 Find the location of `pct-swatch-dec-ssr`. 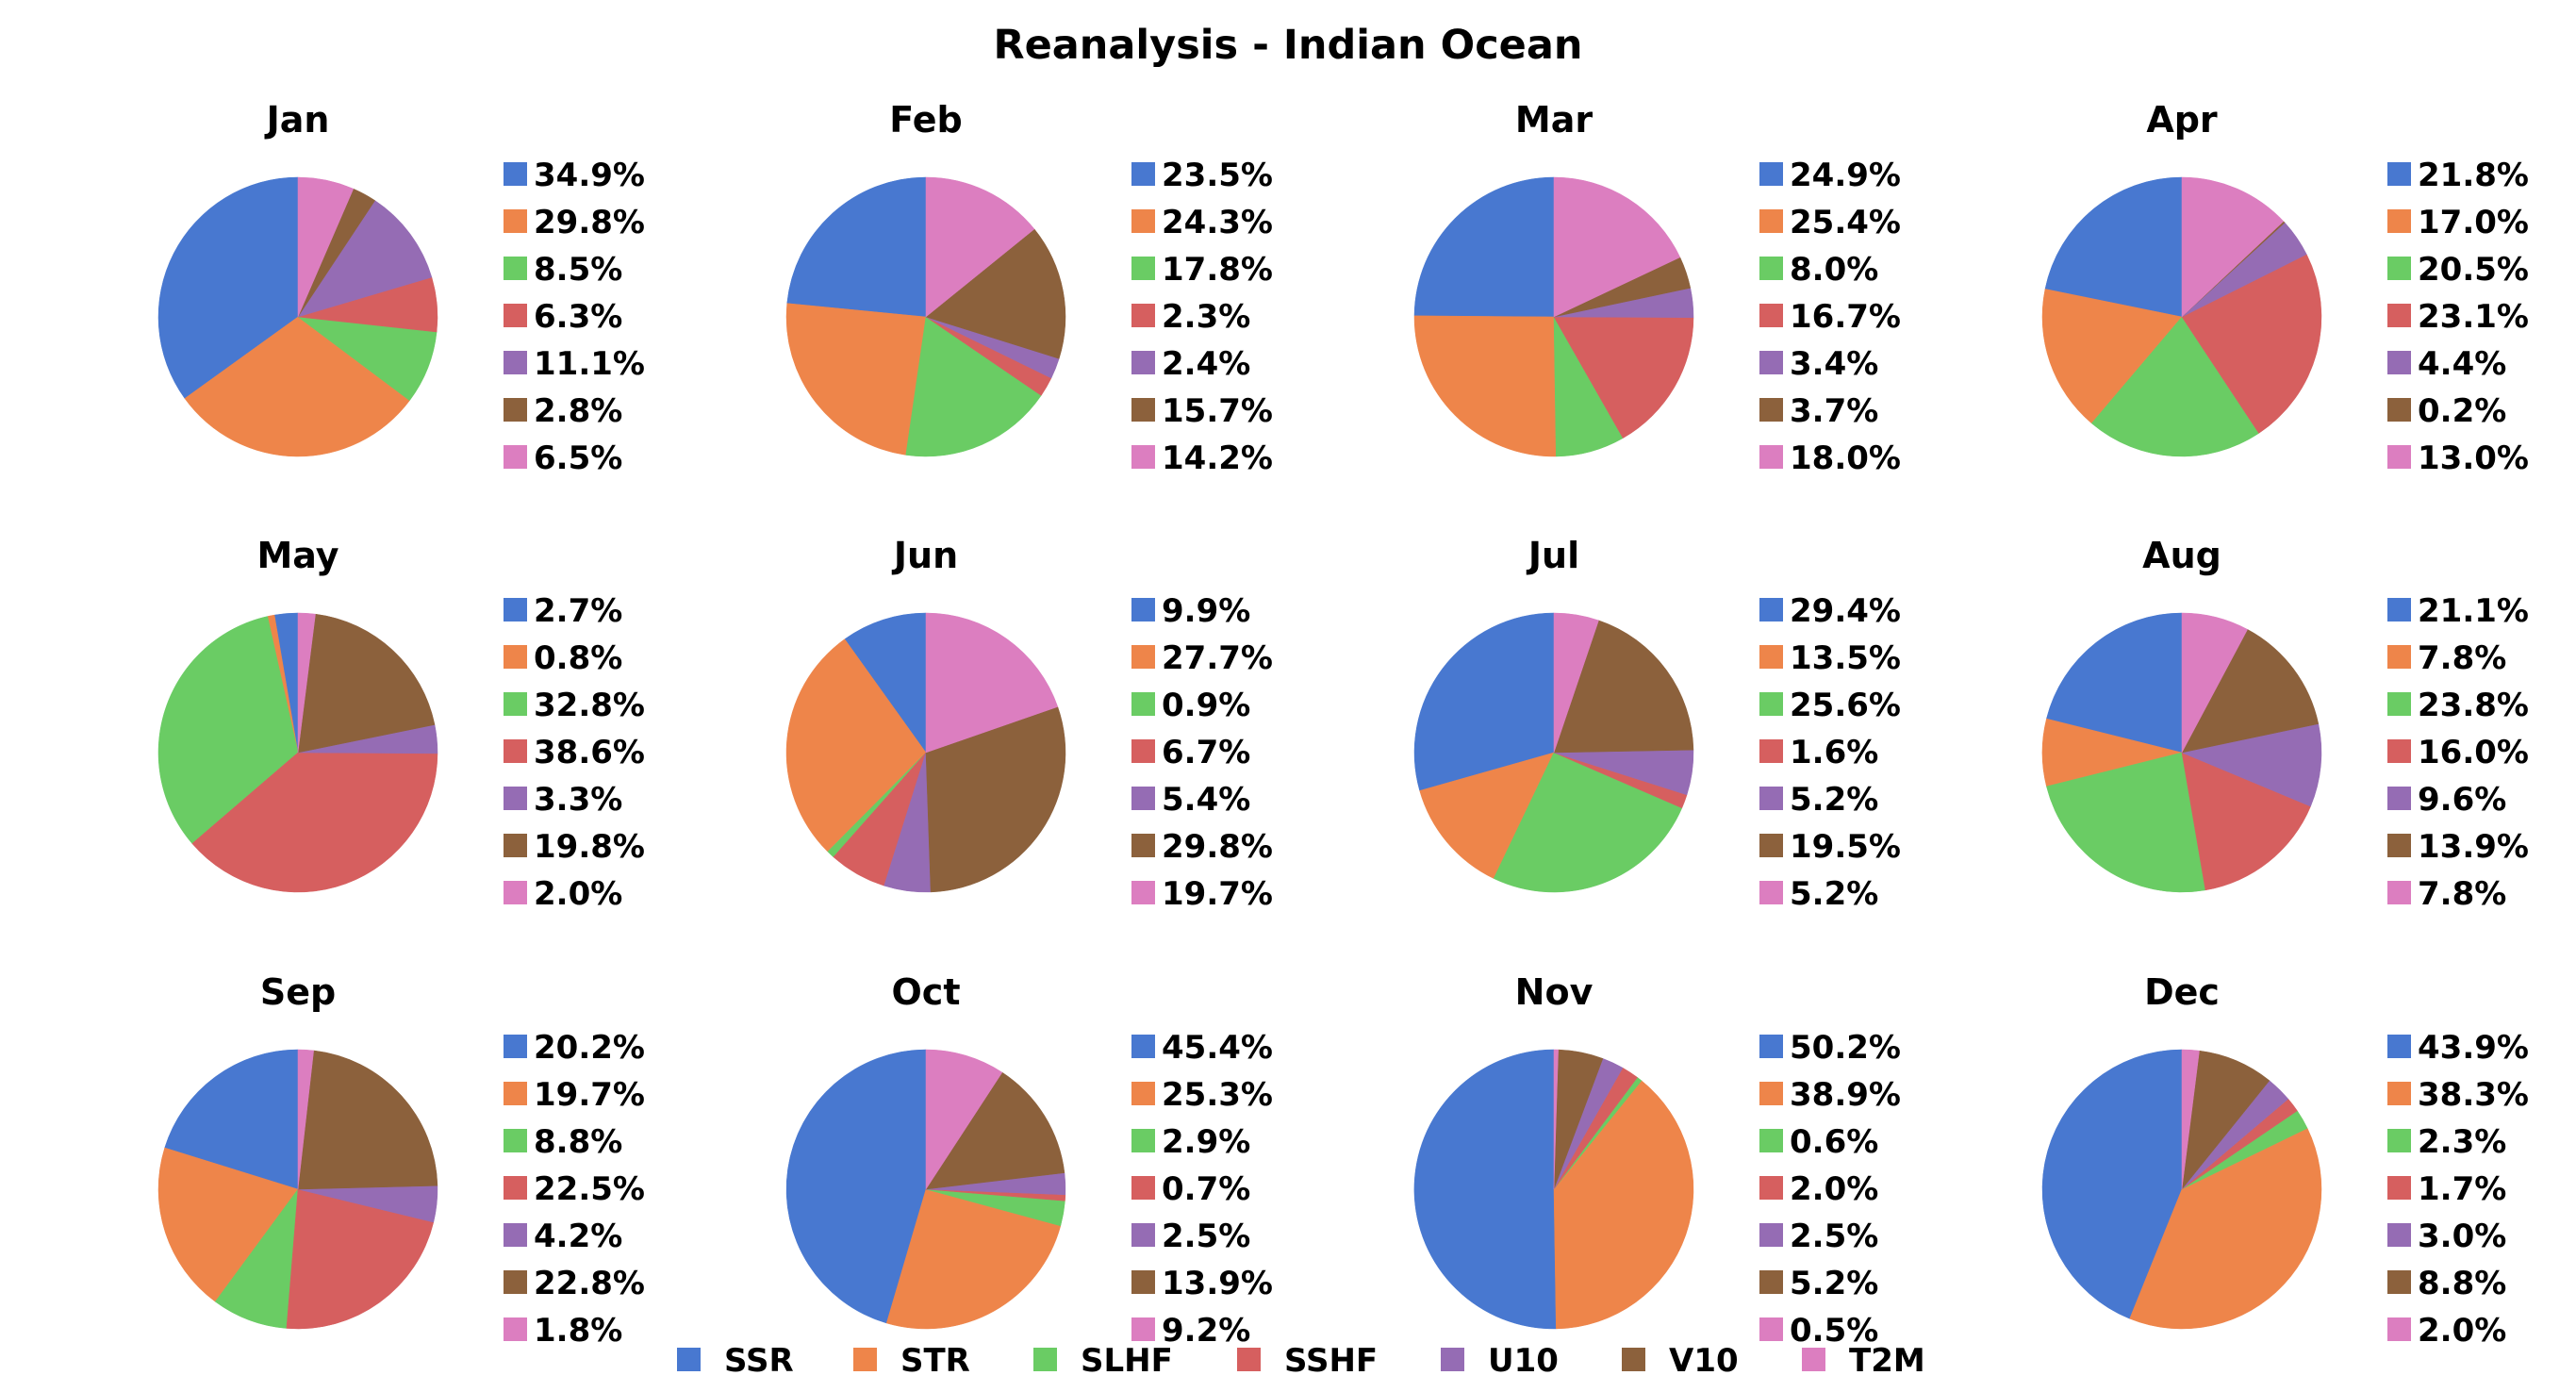

pct-swatch-dec-ssr is located at coordinates (2399, 1046).